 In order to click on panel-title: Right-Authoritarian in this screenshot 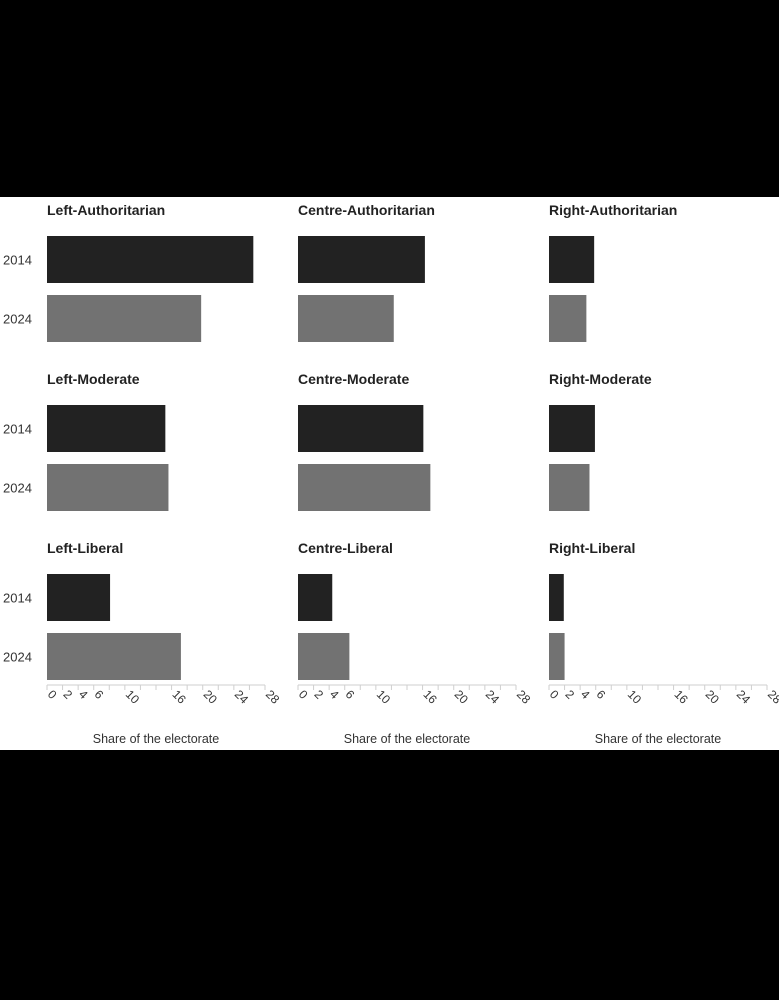, I will do `click(613, 210)`.